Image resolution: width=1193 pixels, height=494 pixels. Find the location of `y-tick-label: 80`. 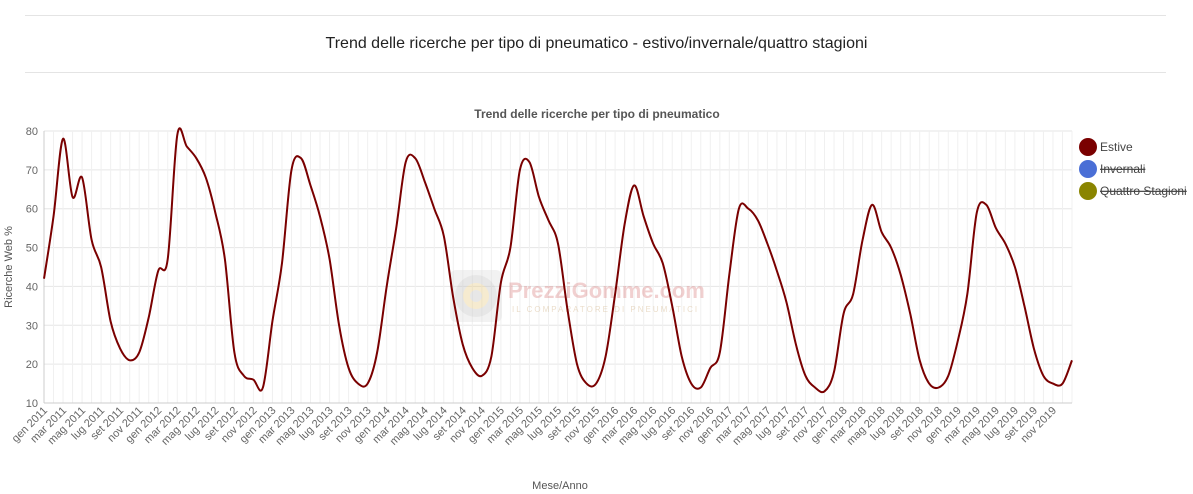

y-tick-label: 80 is located at coordinates (32, 132).